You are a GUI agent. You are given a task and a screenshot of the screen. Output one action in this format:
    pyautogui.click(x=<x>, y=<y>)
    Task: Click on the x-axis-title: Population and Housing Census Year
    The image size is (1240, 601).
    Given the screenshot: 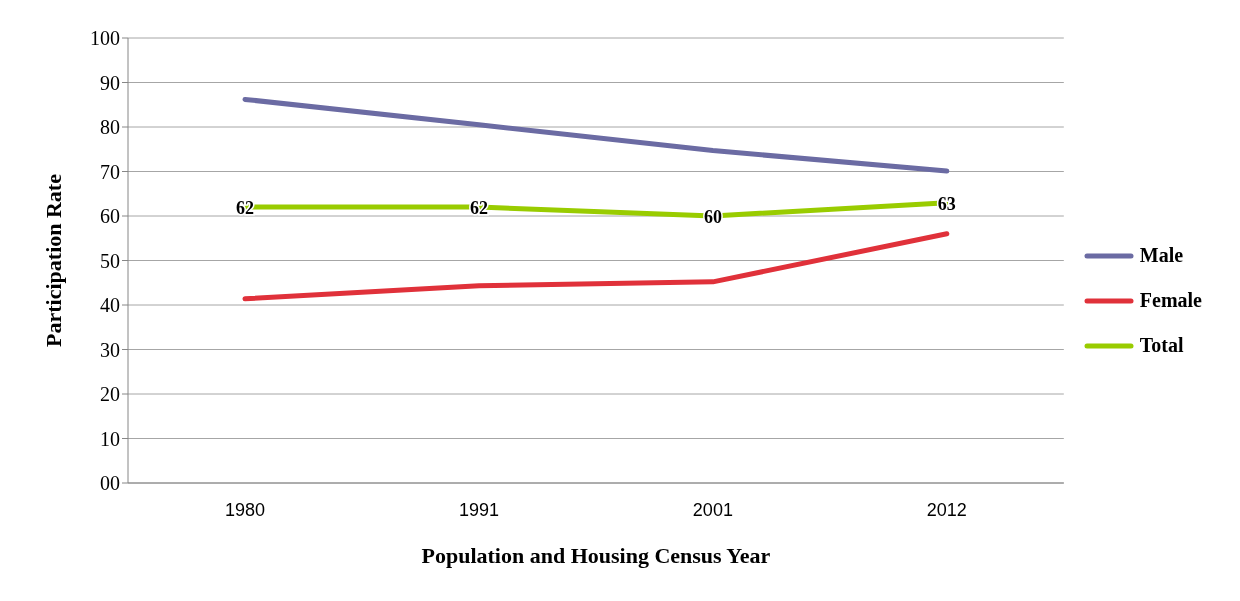 What is the action you would take?
    pyautogui.click(x=596, y=555)
    